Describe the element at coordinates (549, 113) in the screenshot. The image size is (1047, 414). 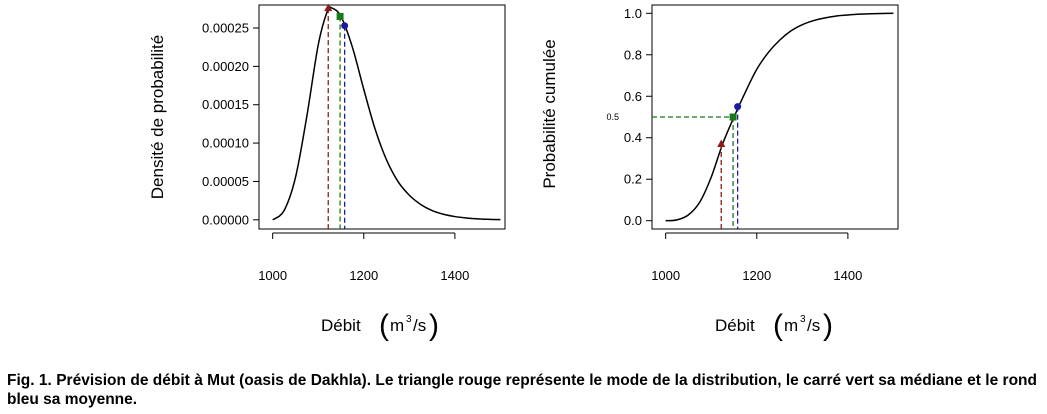
I see `y-axis-label: Probabilité cumulée` at that location.